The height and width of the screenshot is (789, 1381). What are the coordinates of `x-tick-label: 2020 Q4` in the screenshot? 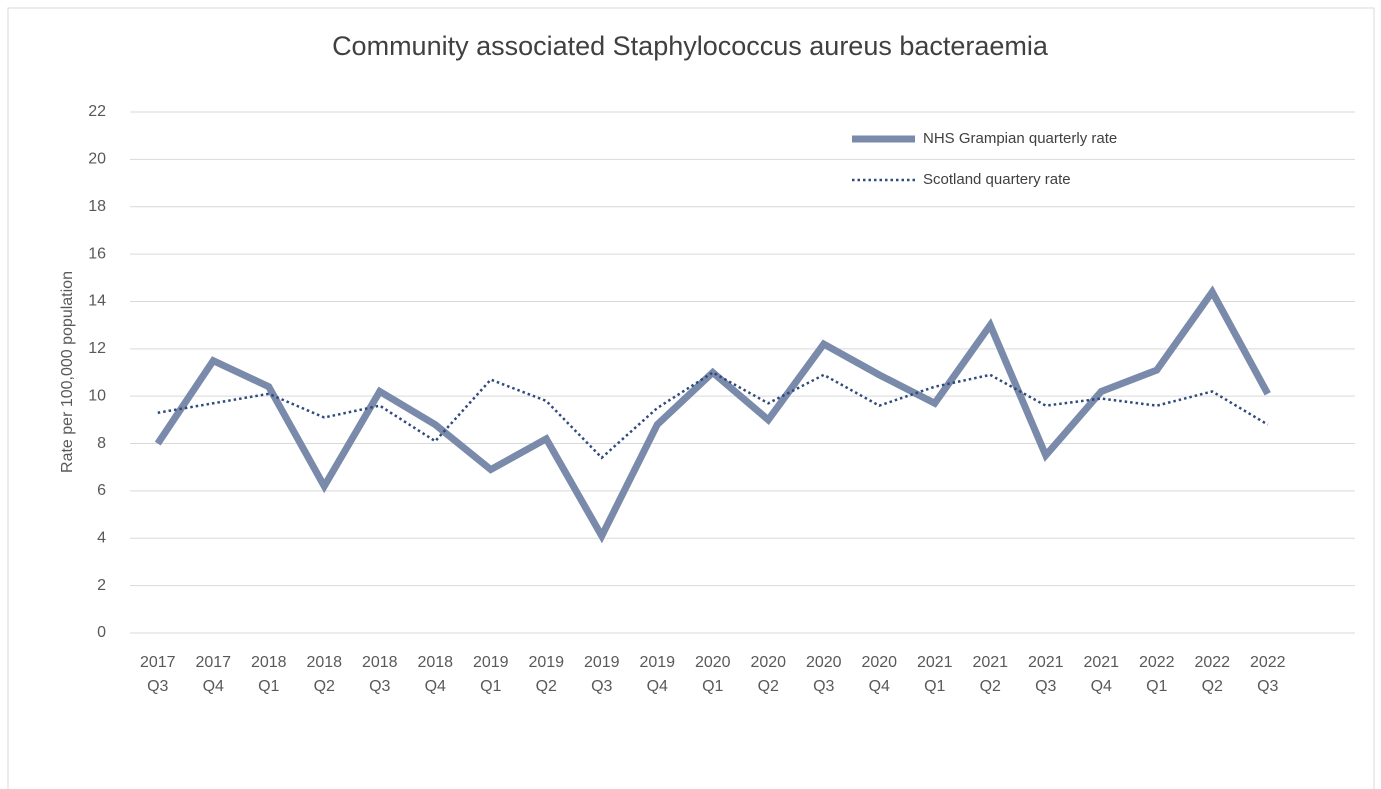 It's located at (879, 674).